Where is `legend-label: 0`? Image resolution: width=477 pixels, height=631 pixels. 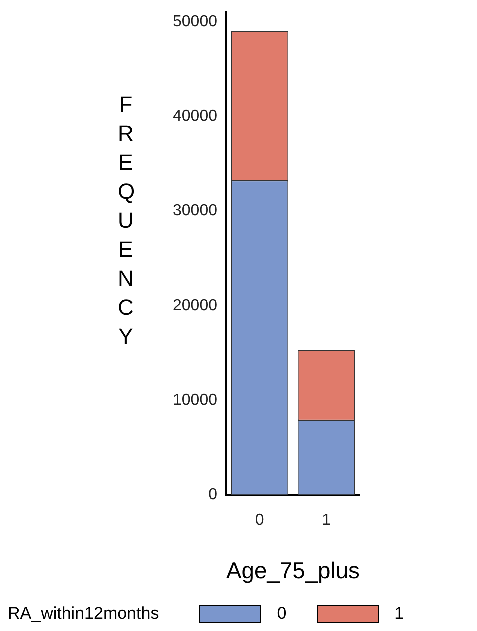 legend-label: 0 is located at coordinates (282, 614).